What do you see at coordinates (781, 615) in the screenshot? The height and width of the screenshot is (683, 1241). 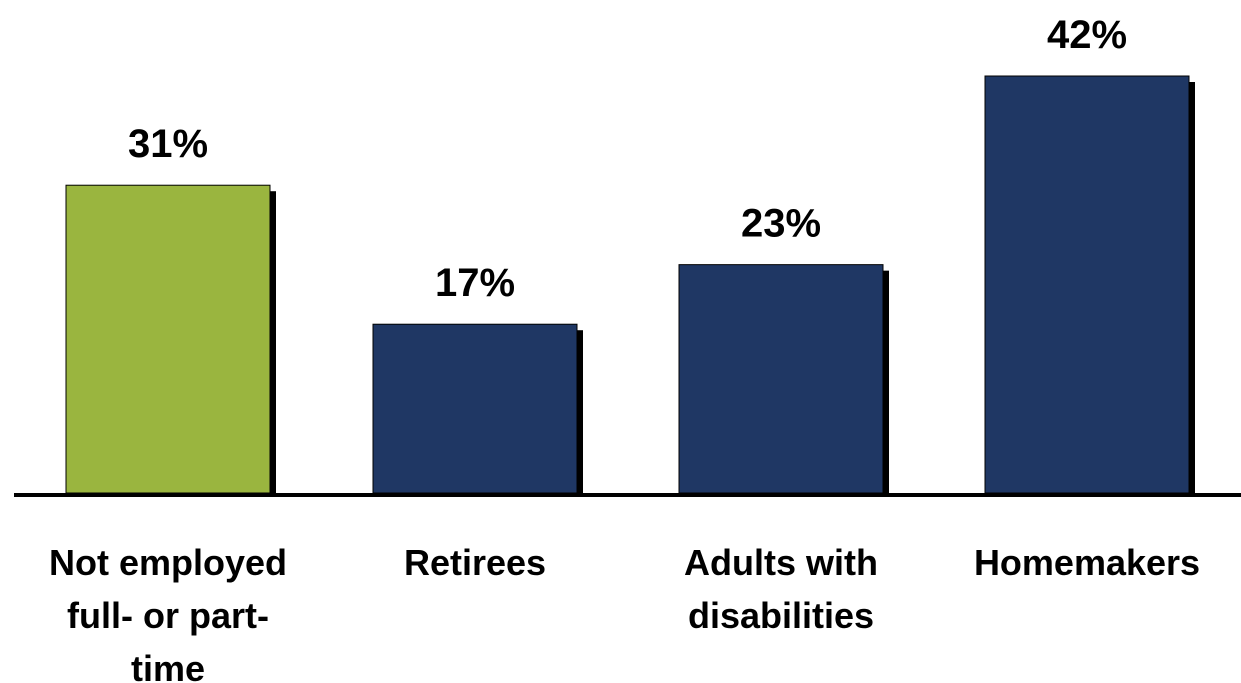 I see `category-label-line: disabilities` at bounding box center [781, 615].